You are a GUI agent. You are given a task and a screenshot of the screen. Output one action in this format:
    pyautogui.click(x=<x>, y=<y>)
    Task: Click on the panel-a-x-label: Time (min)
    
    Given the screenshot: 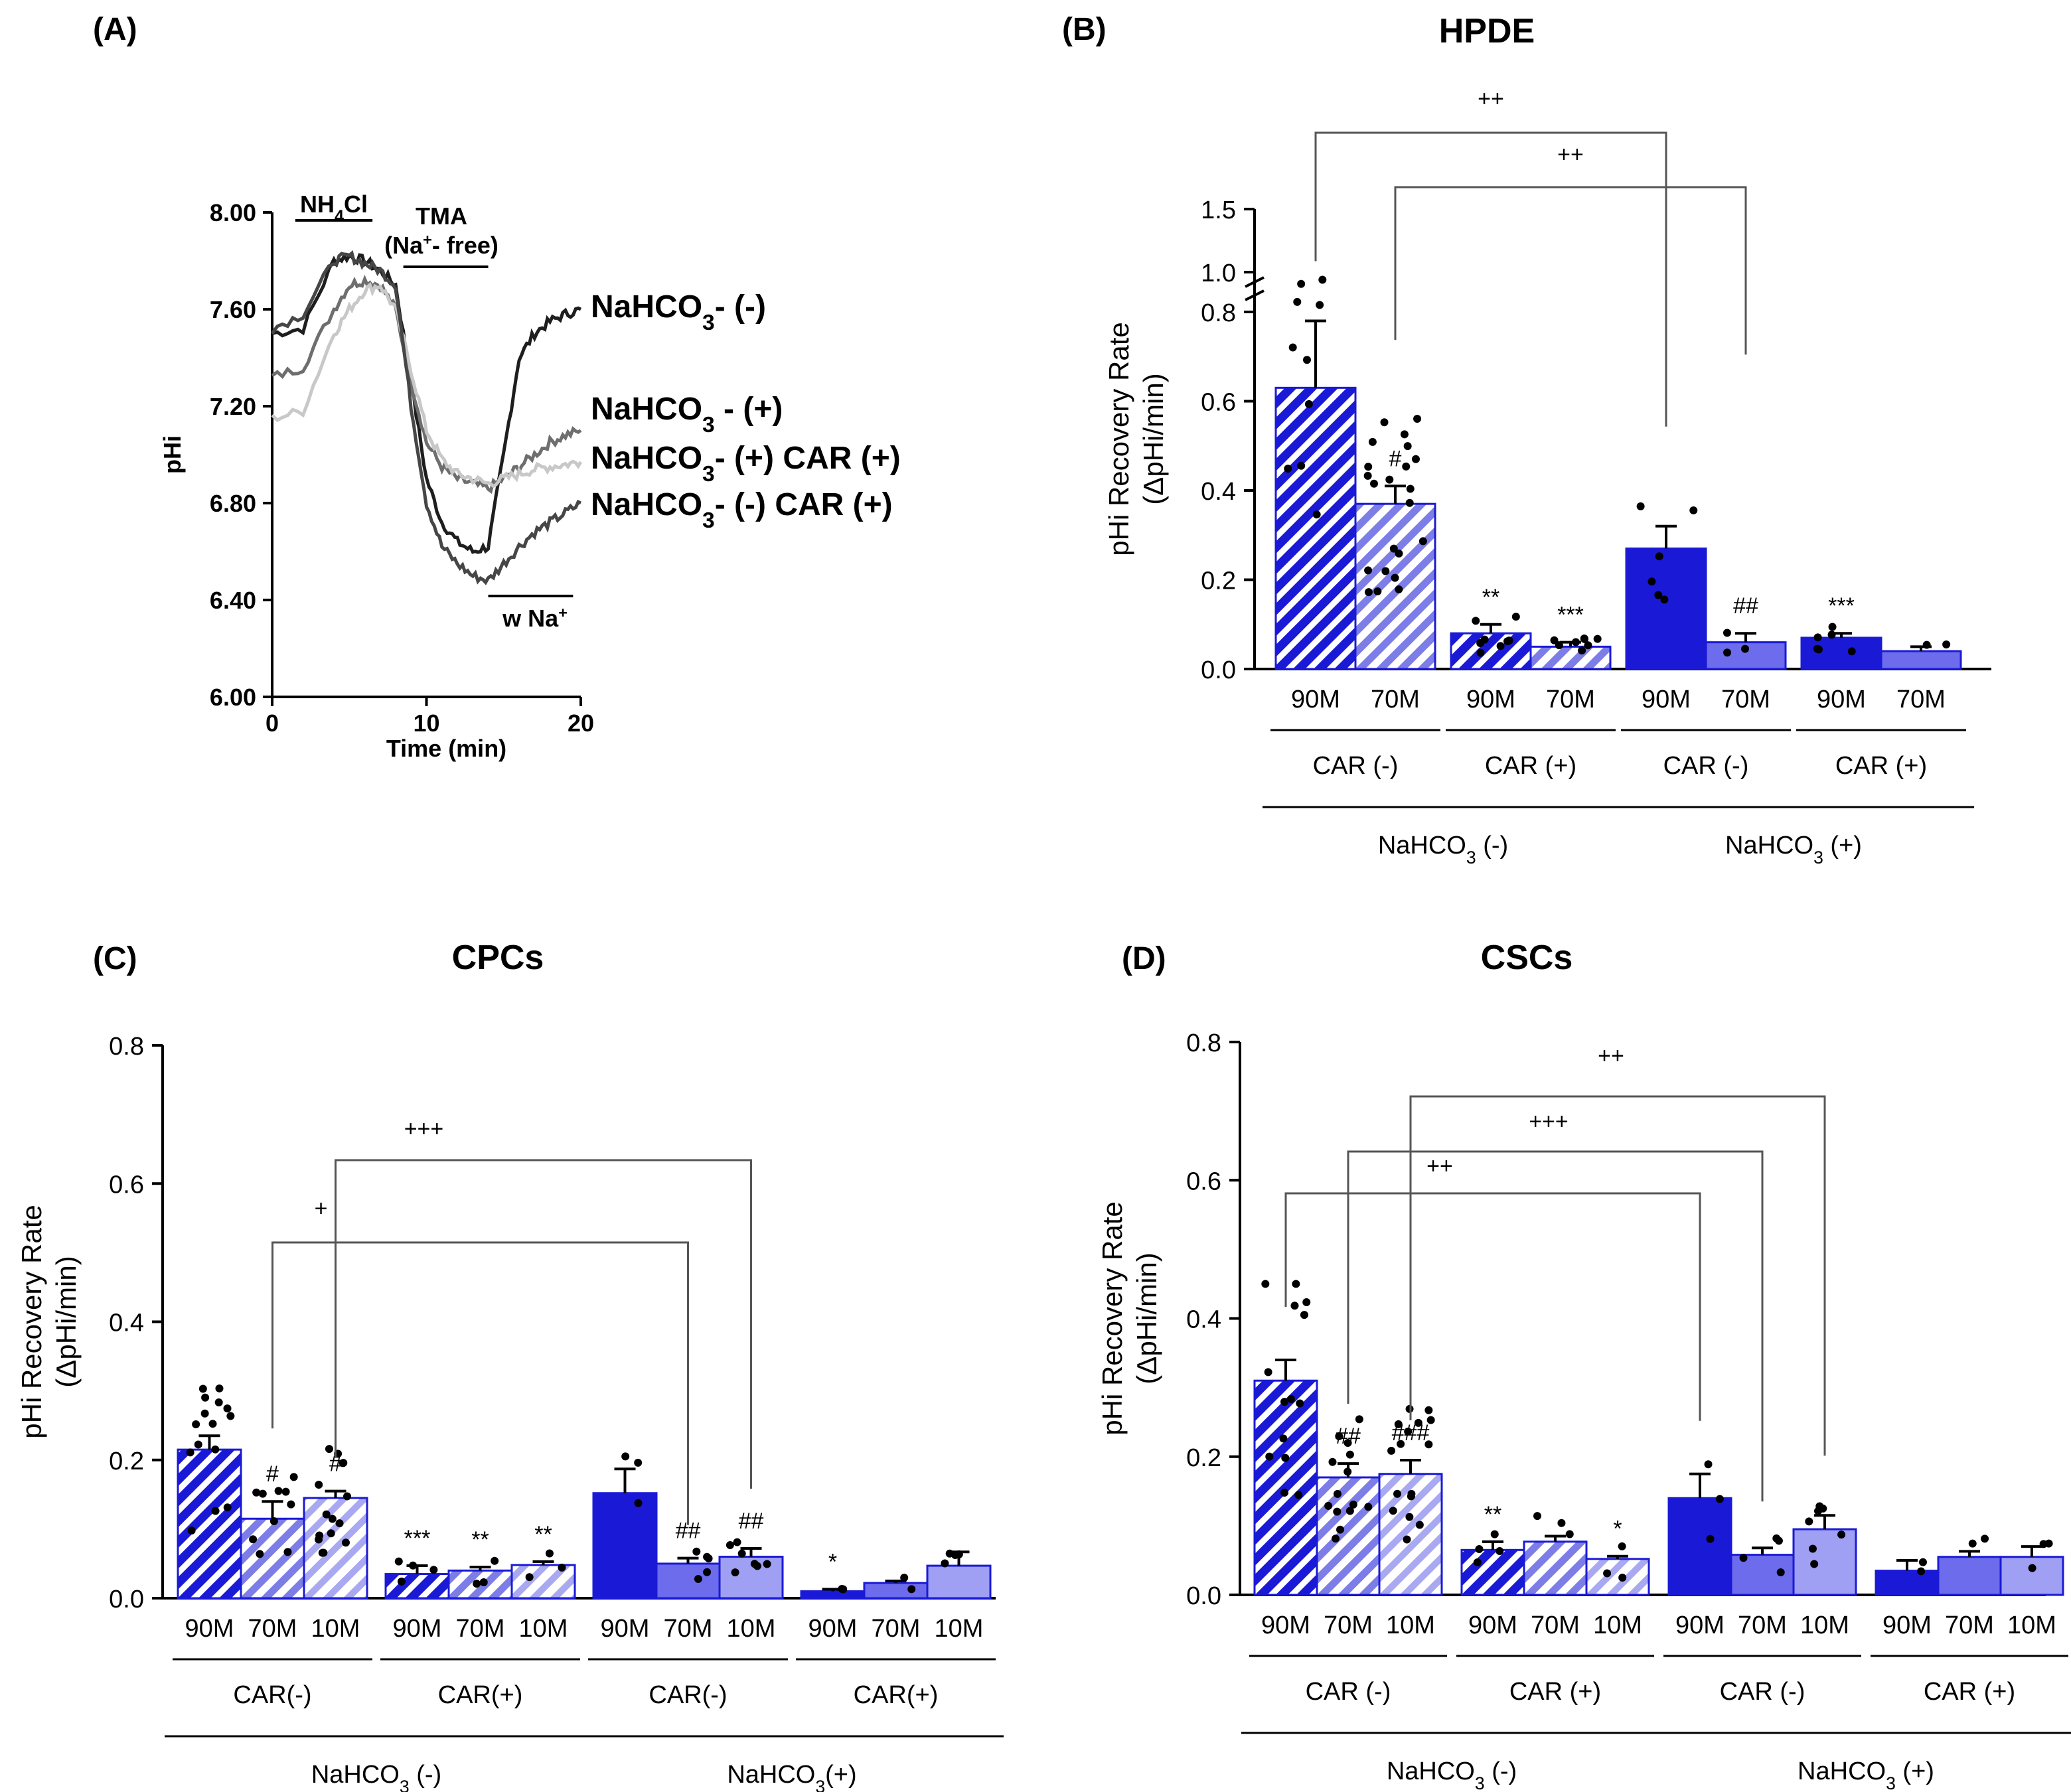 What is the action you would take?
    pyautogui.click(x=446, y=748)
    